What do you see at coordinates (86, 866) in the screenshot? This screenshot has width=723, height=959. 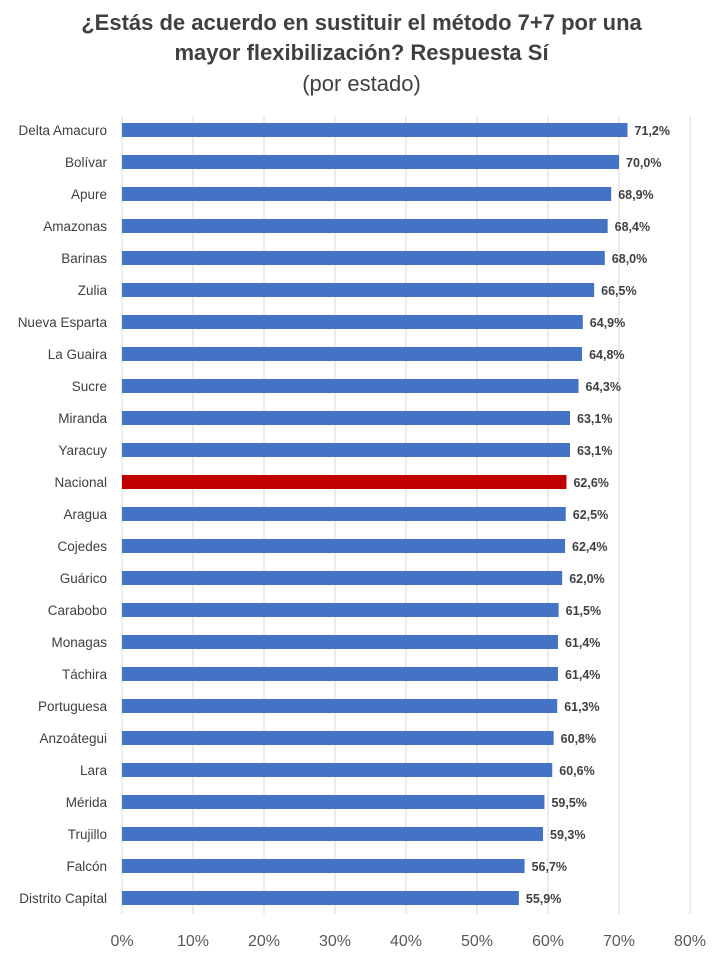 I see `category-label: Falcón` at bounding box center [86, 866].